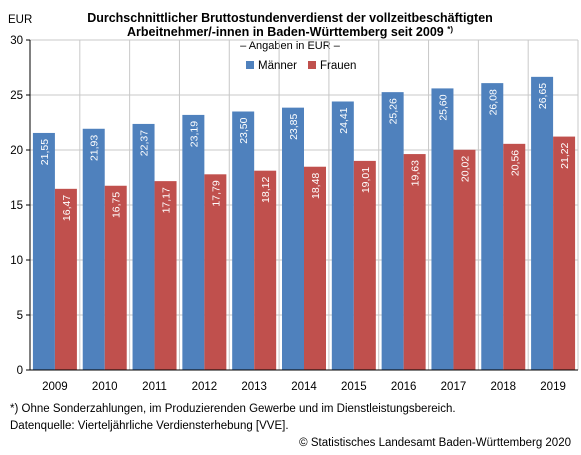  I want to click on x-tick-label: 2015, so click(354, 387).